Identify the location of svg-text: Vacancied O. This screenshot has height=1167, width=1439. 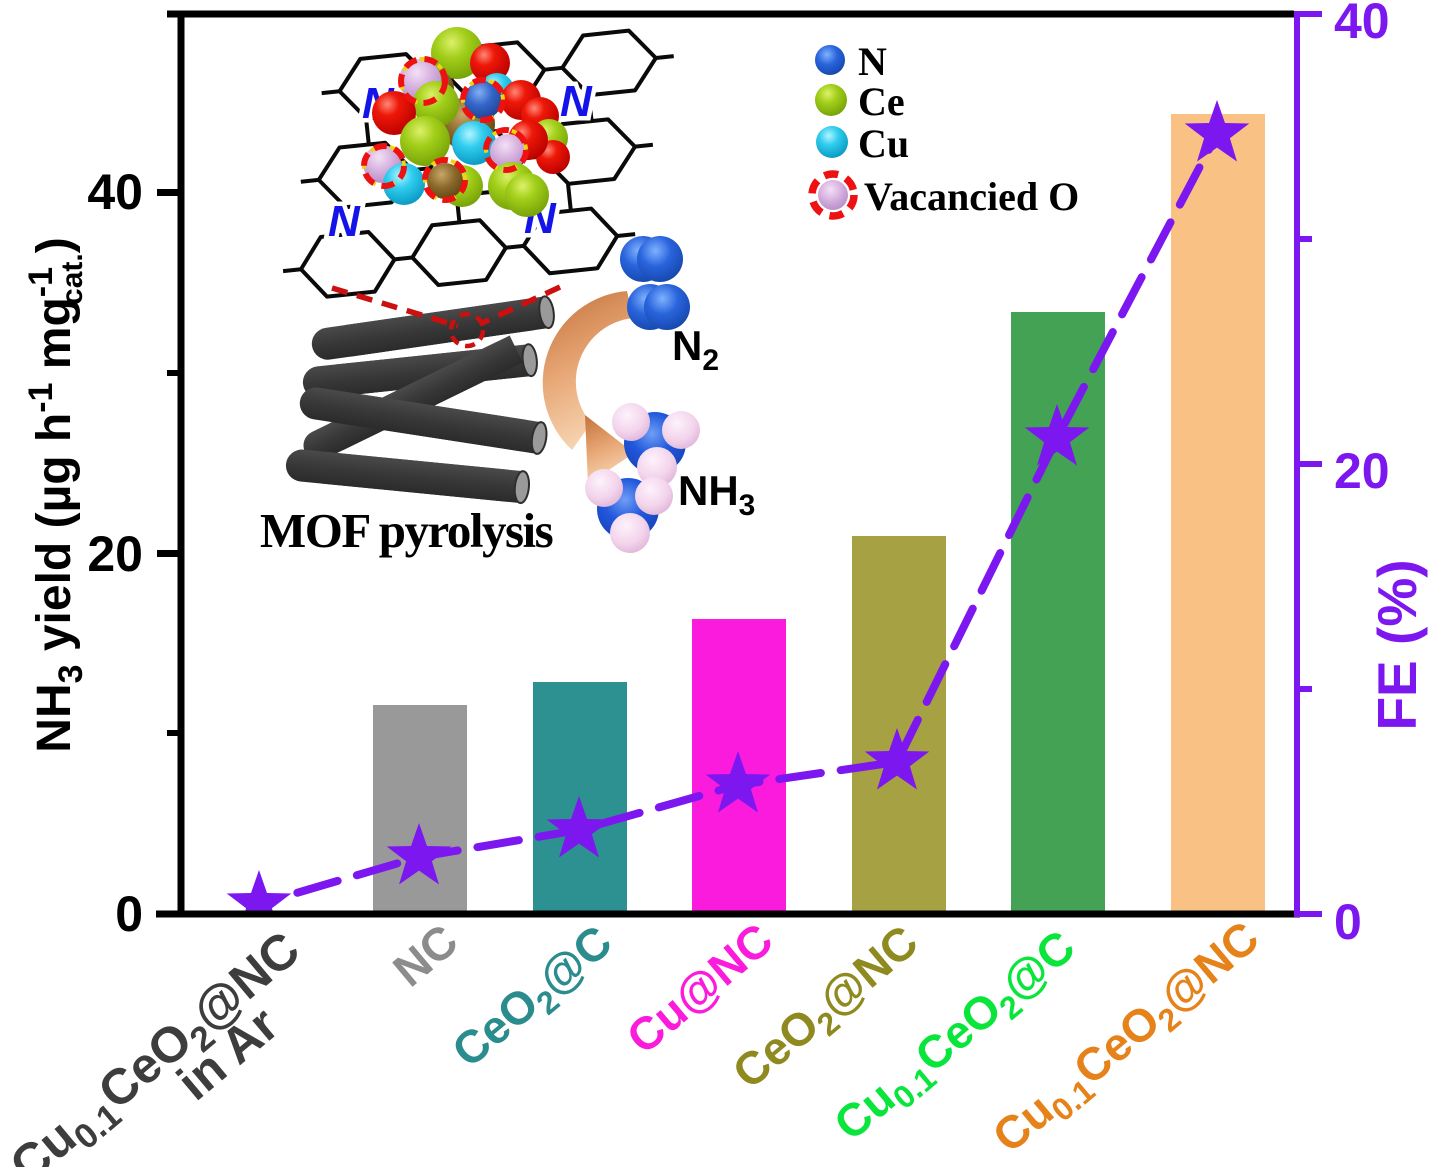
(971, 196).